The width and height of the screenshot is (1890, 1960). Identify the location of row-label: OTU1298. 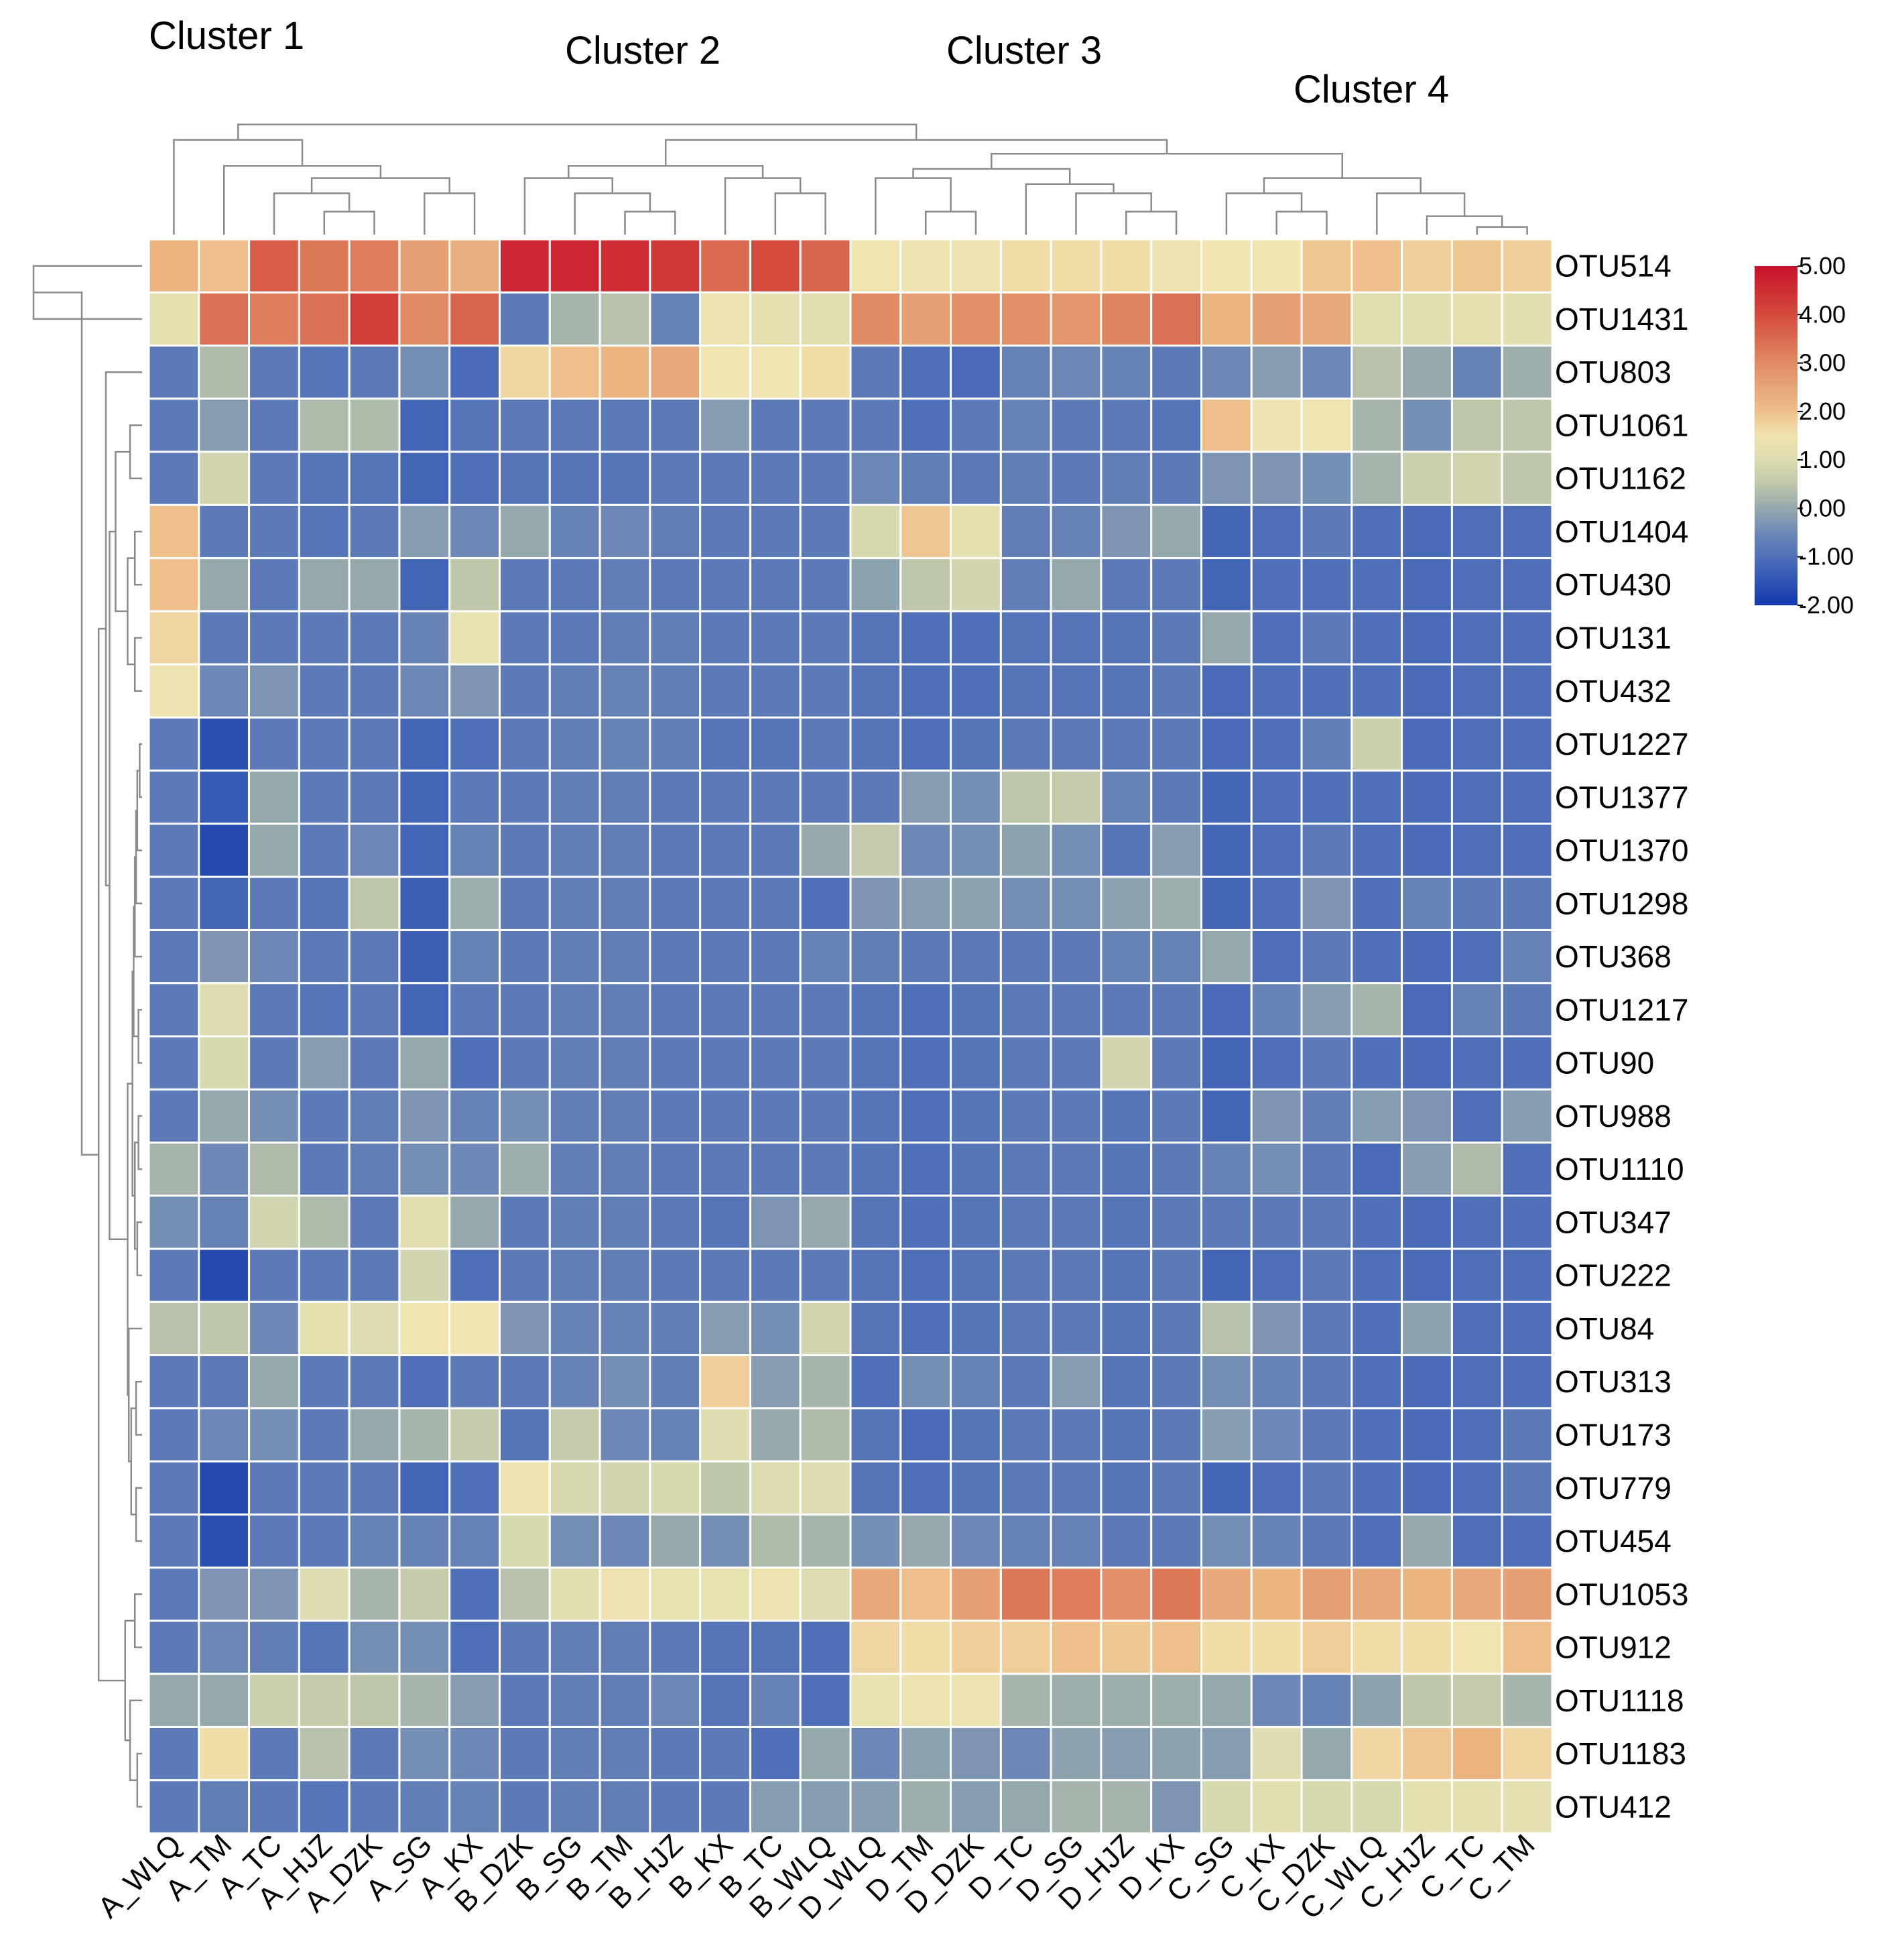
(1621, 903).